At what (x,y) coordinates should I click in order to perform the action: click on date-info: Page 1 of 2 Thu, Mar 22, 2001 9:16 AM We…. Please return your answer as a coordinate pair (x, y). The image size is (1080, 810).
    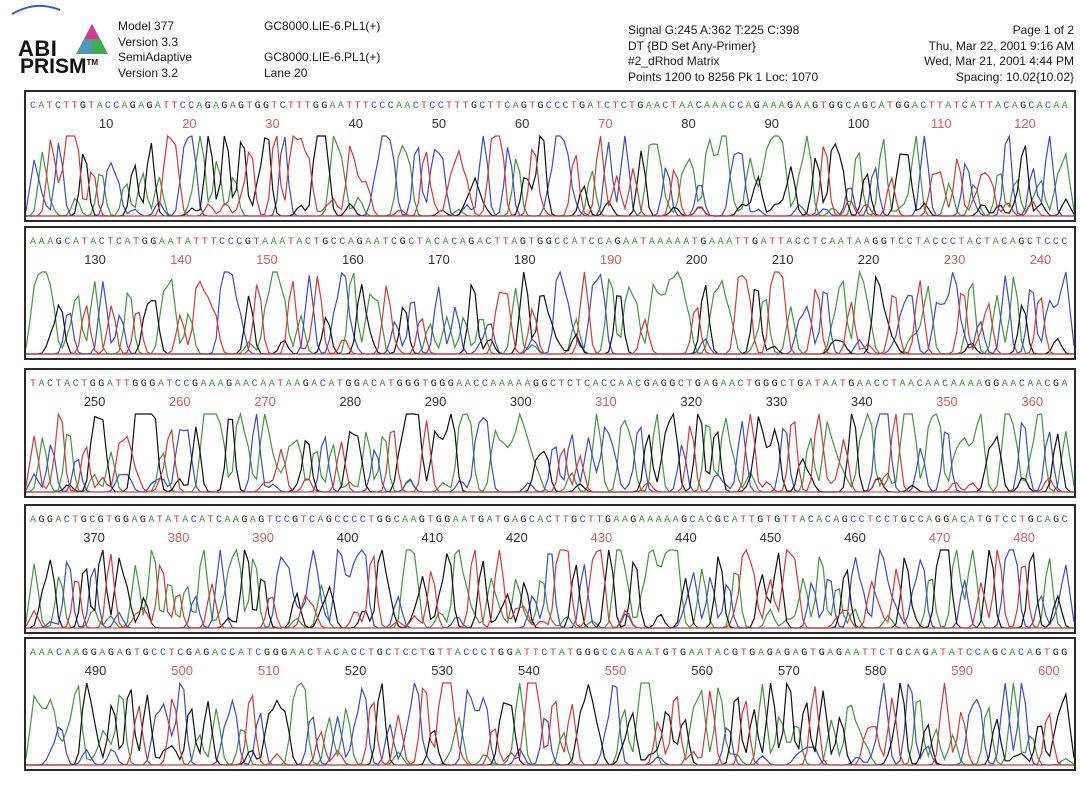
    Looking at the image, I should click on (999, 54).